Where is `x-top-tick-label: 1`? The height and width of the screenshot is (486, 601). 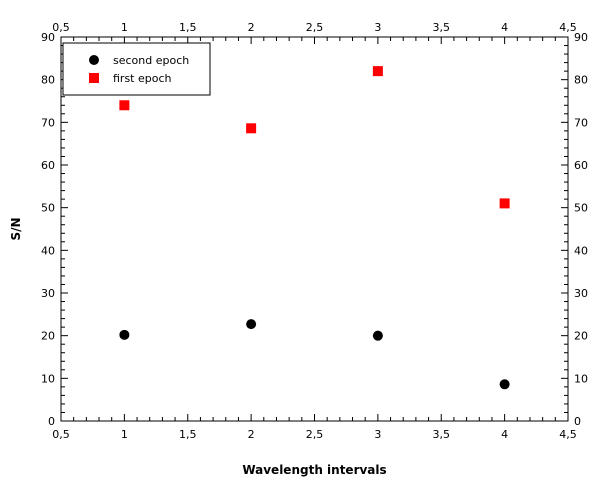
x-top-tick-label: 1 is located at coordinates (124, 27).